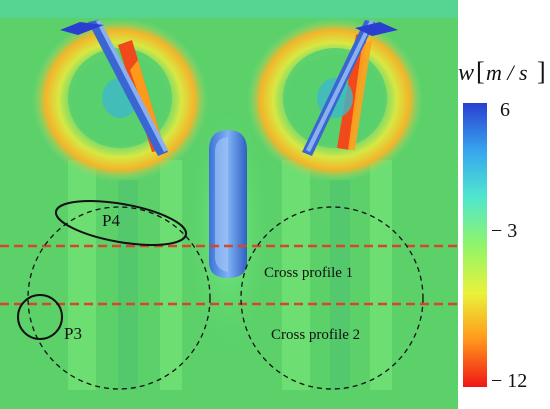 This screenshot has height=409, width=550. I want to click on p3-label: P3, so click(73, 333).